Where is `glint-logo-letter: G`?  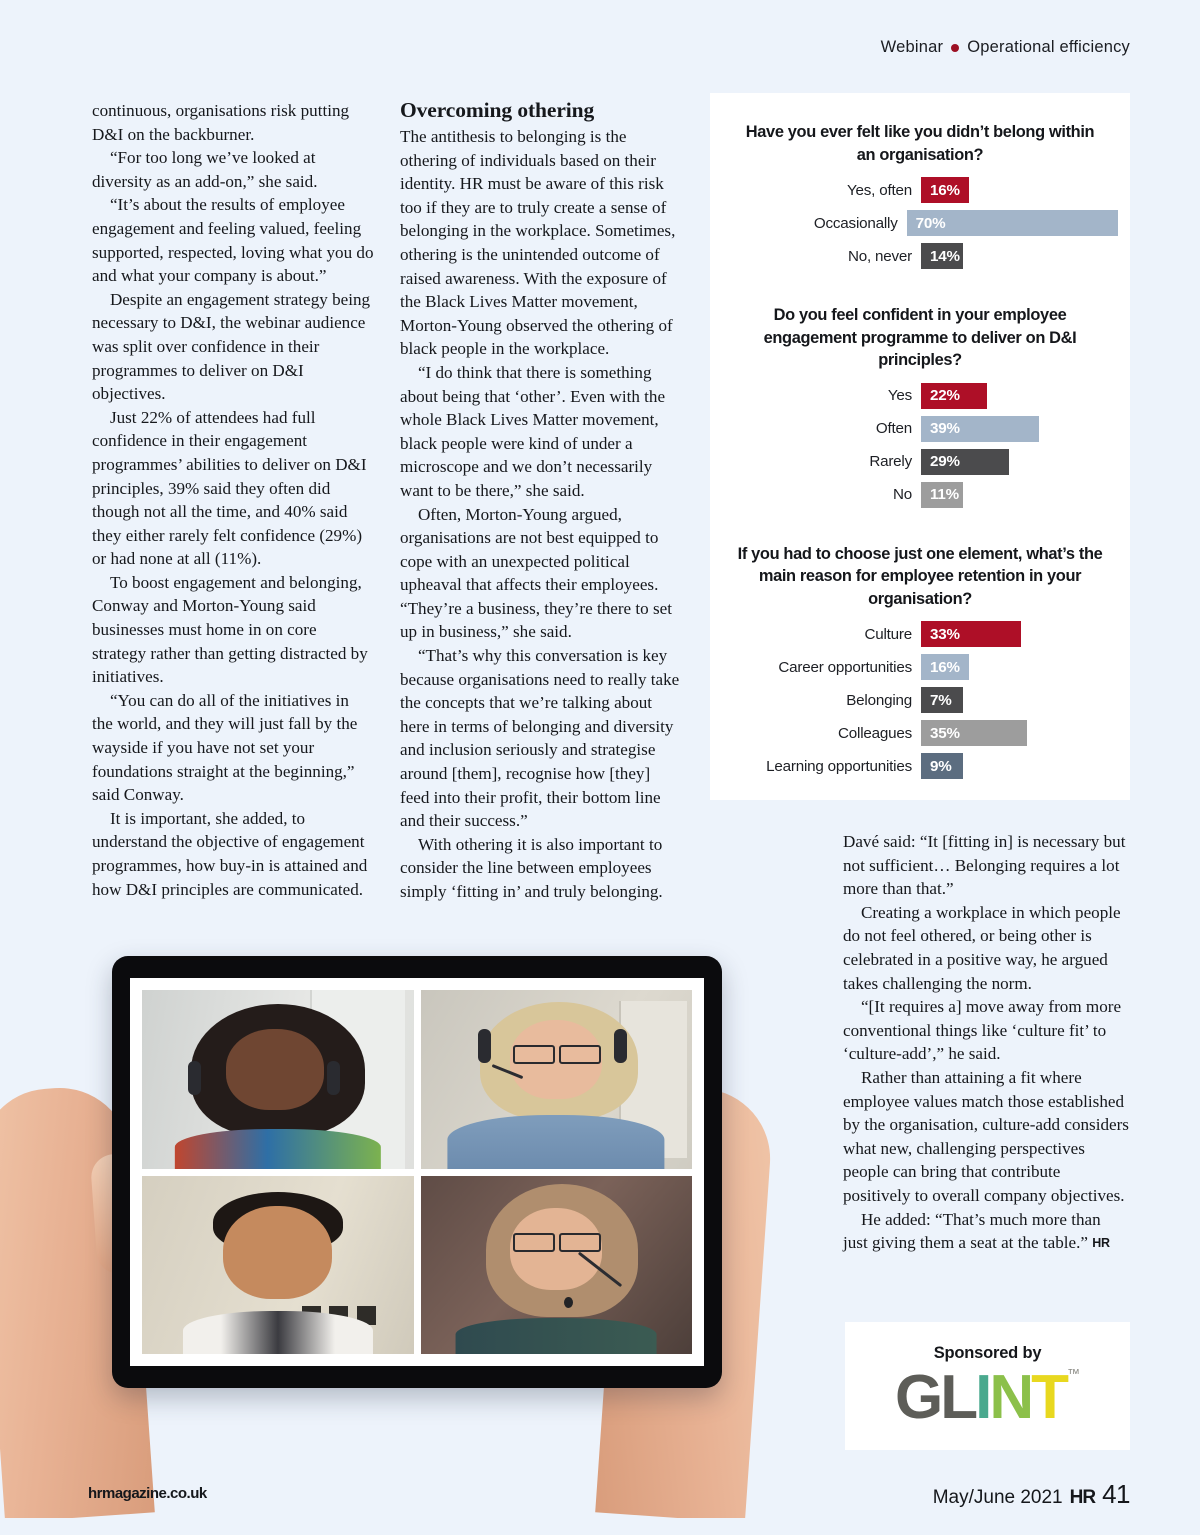
glint-logo-letter: G is located at coordinates (919, 1397).